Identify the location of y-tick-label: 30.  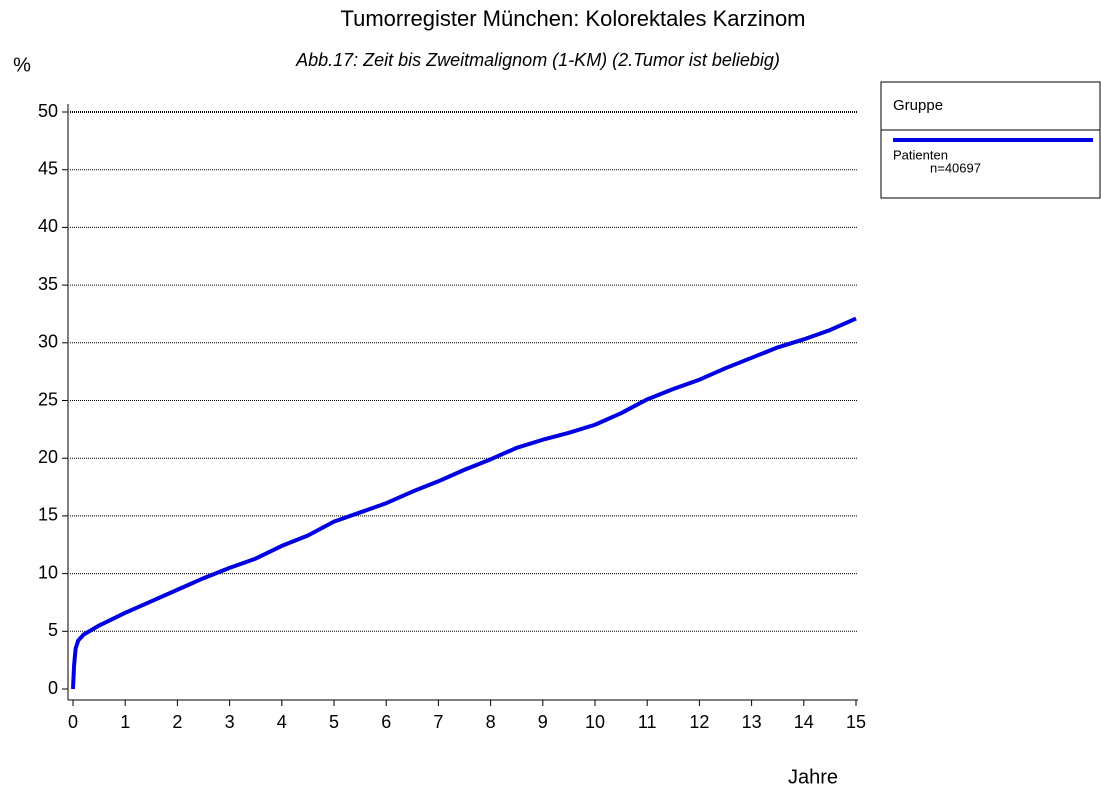
(48, 342).